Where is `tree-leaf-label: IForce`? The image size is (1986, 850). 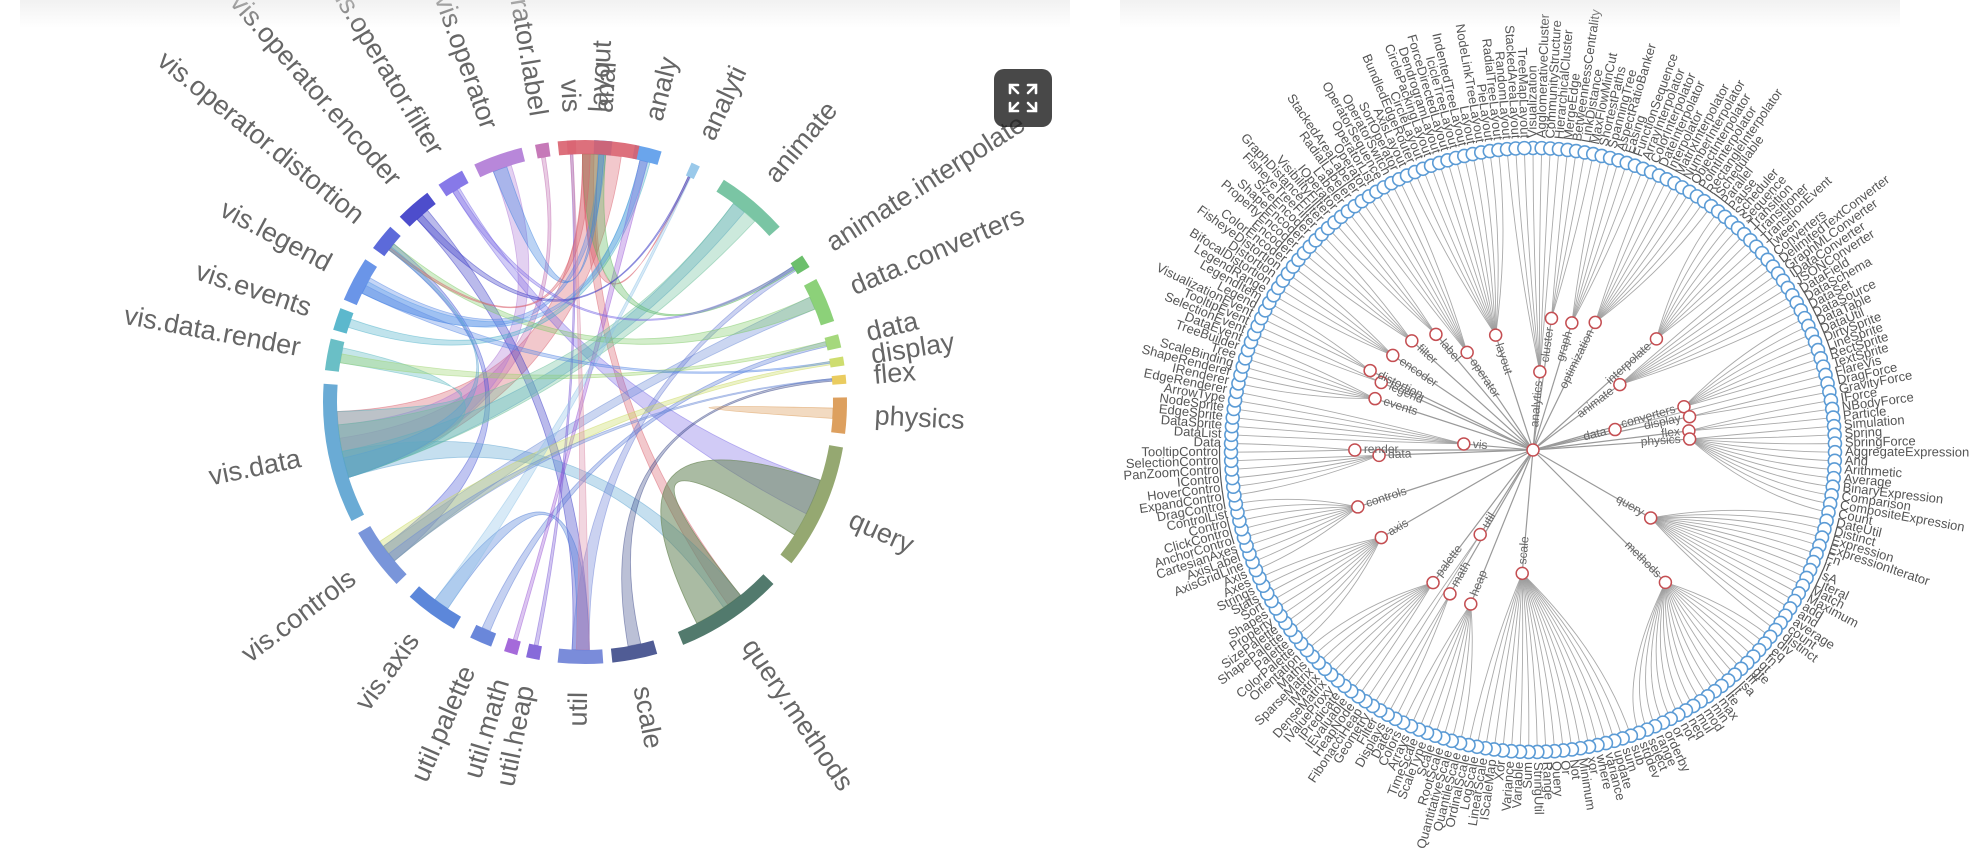
tree-leaf-label: IForce is located at coordinates (1858, 394).